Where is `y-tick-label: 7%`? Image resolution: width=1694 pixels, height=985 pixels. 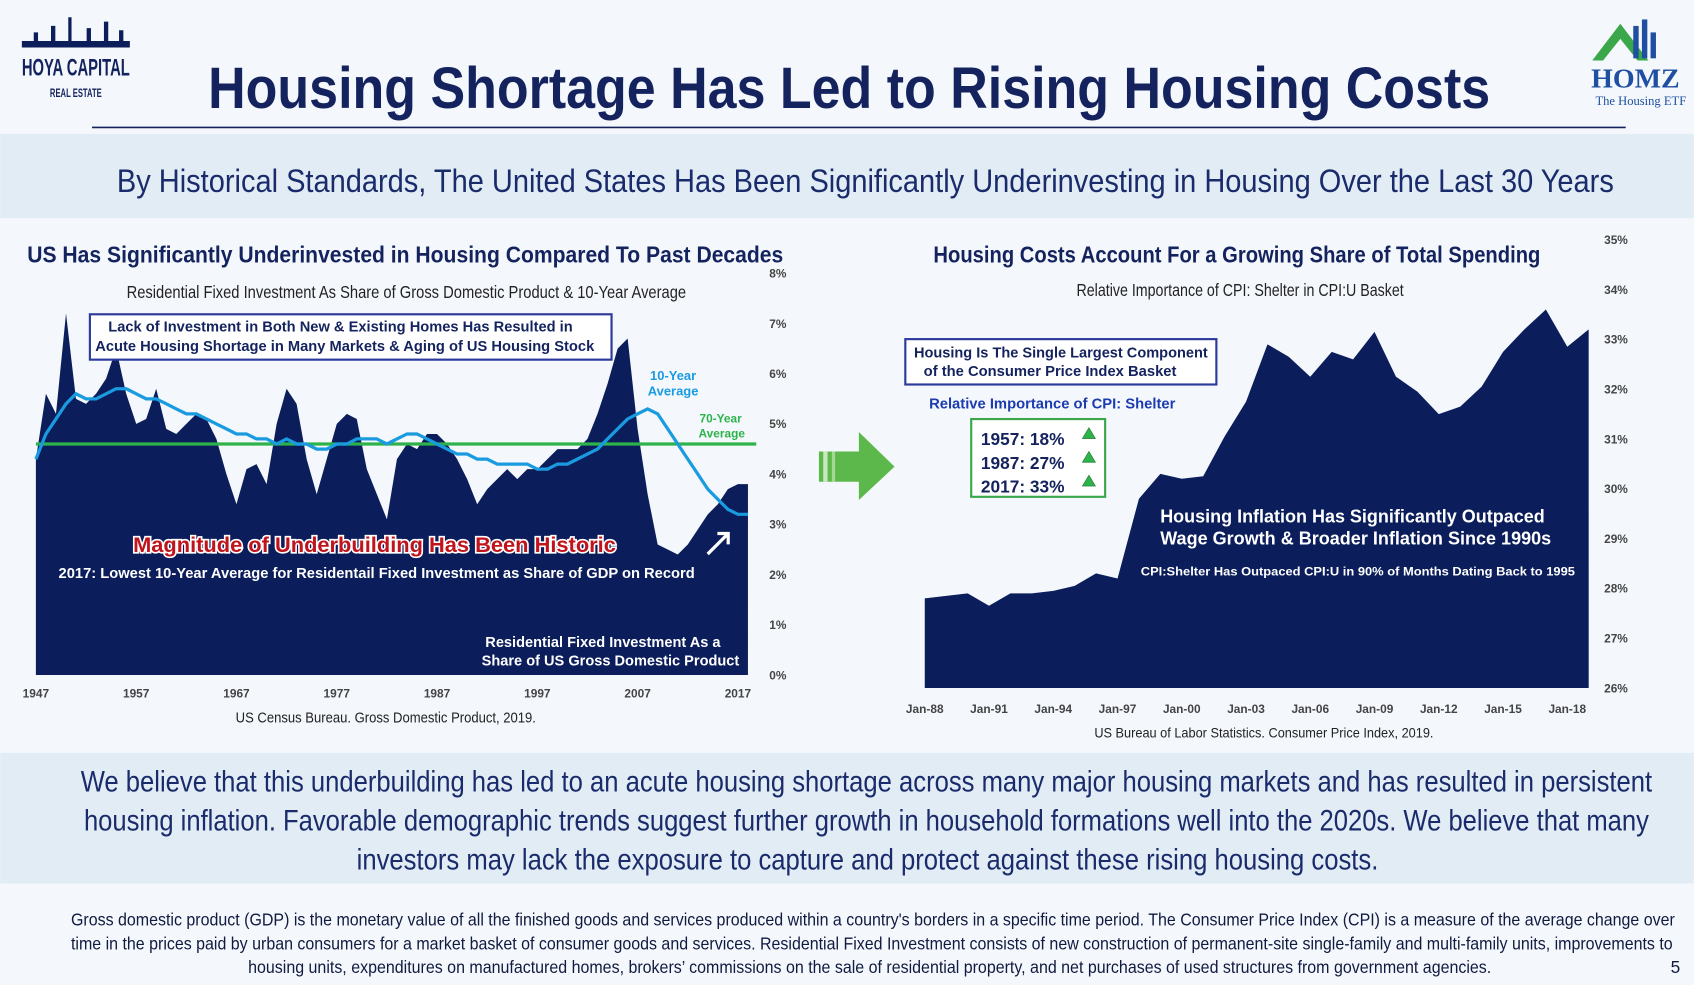 y-tick-label: 7% is located at coordinates (778, 324).